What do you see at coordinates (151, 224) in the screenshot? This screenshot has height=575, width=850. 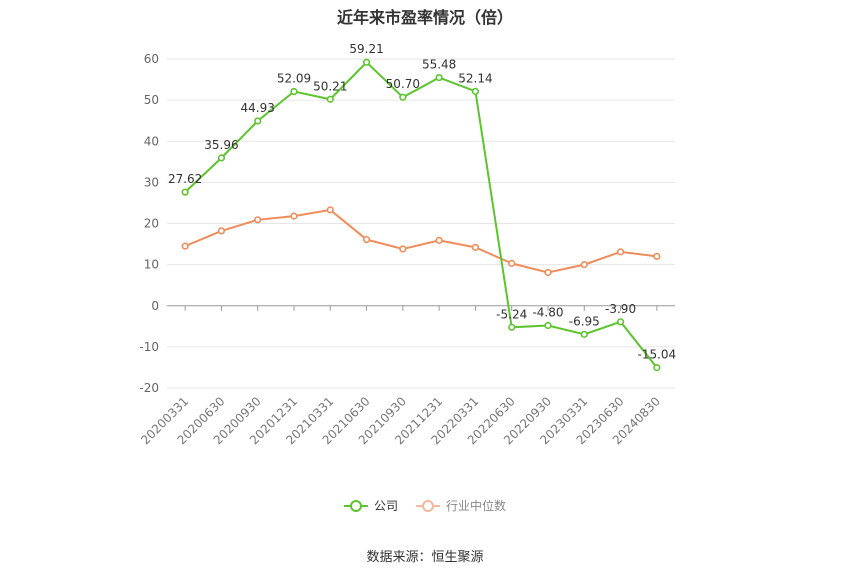 I see `y-tick-label: 20` at bounding box center [151, 224].